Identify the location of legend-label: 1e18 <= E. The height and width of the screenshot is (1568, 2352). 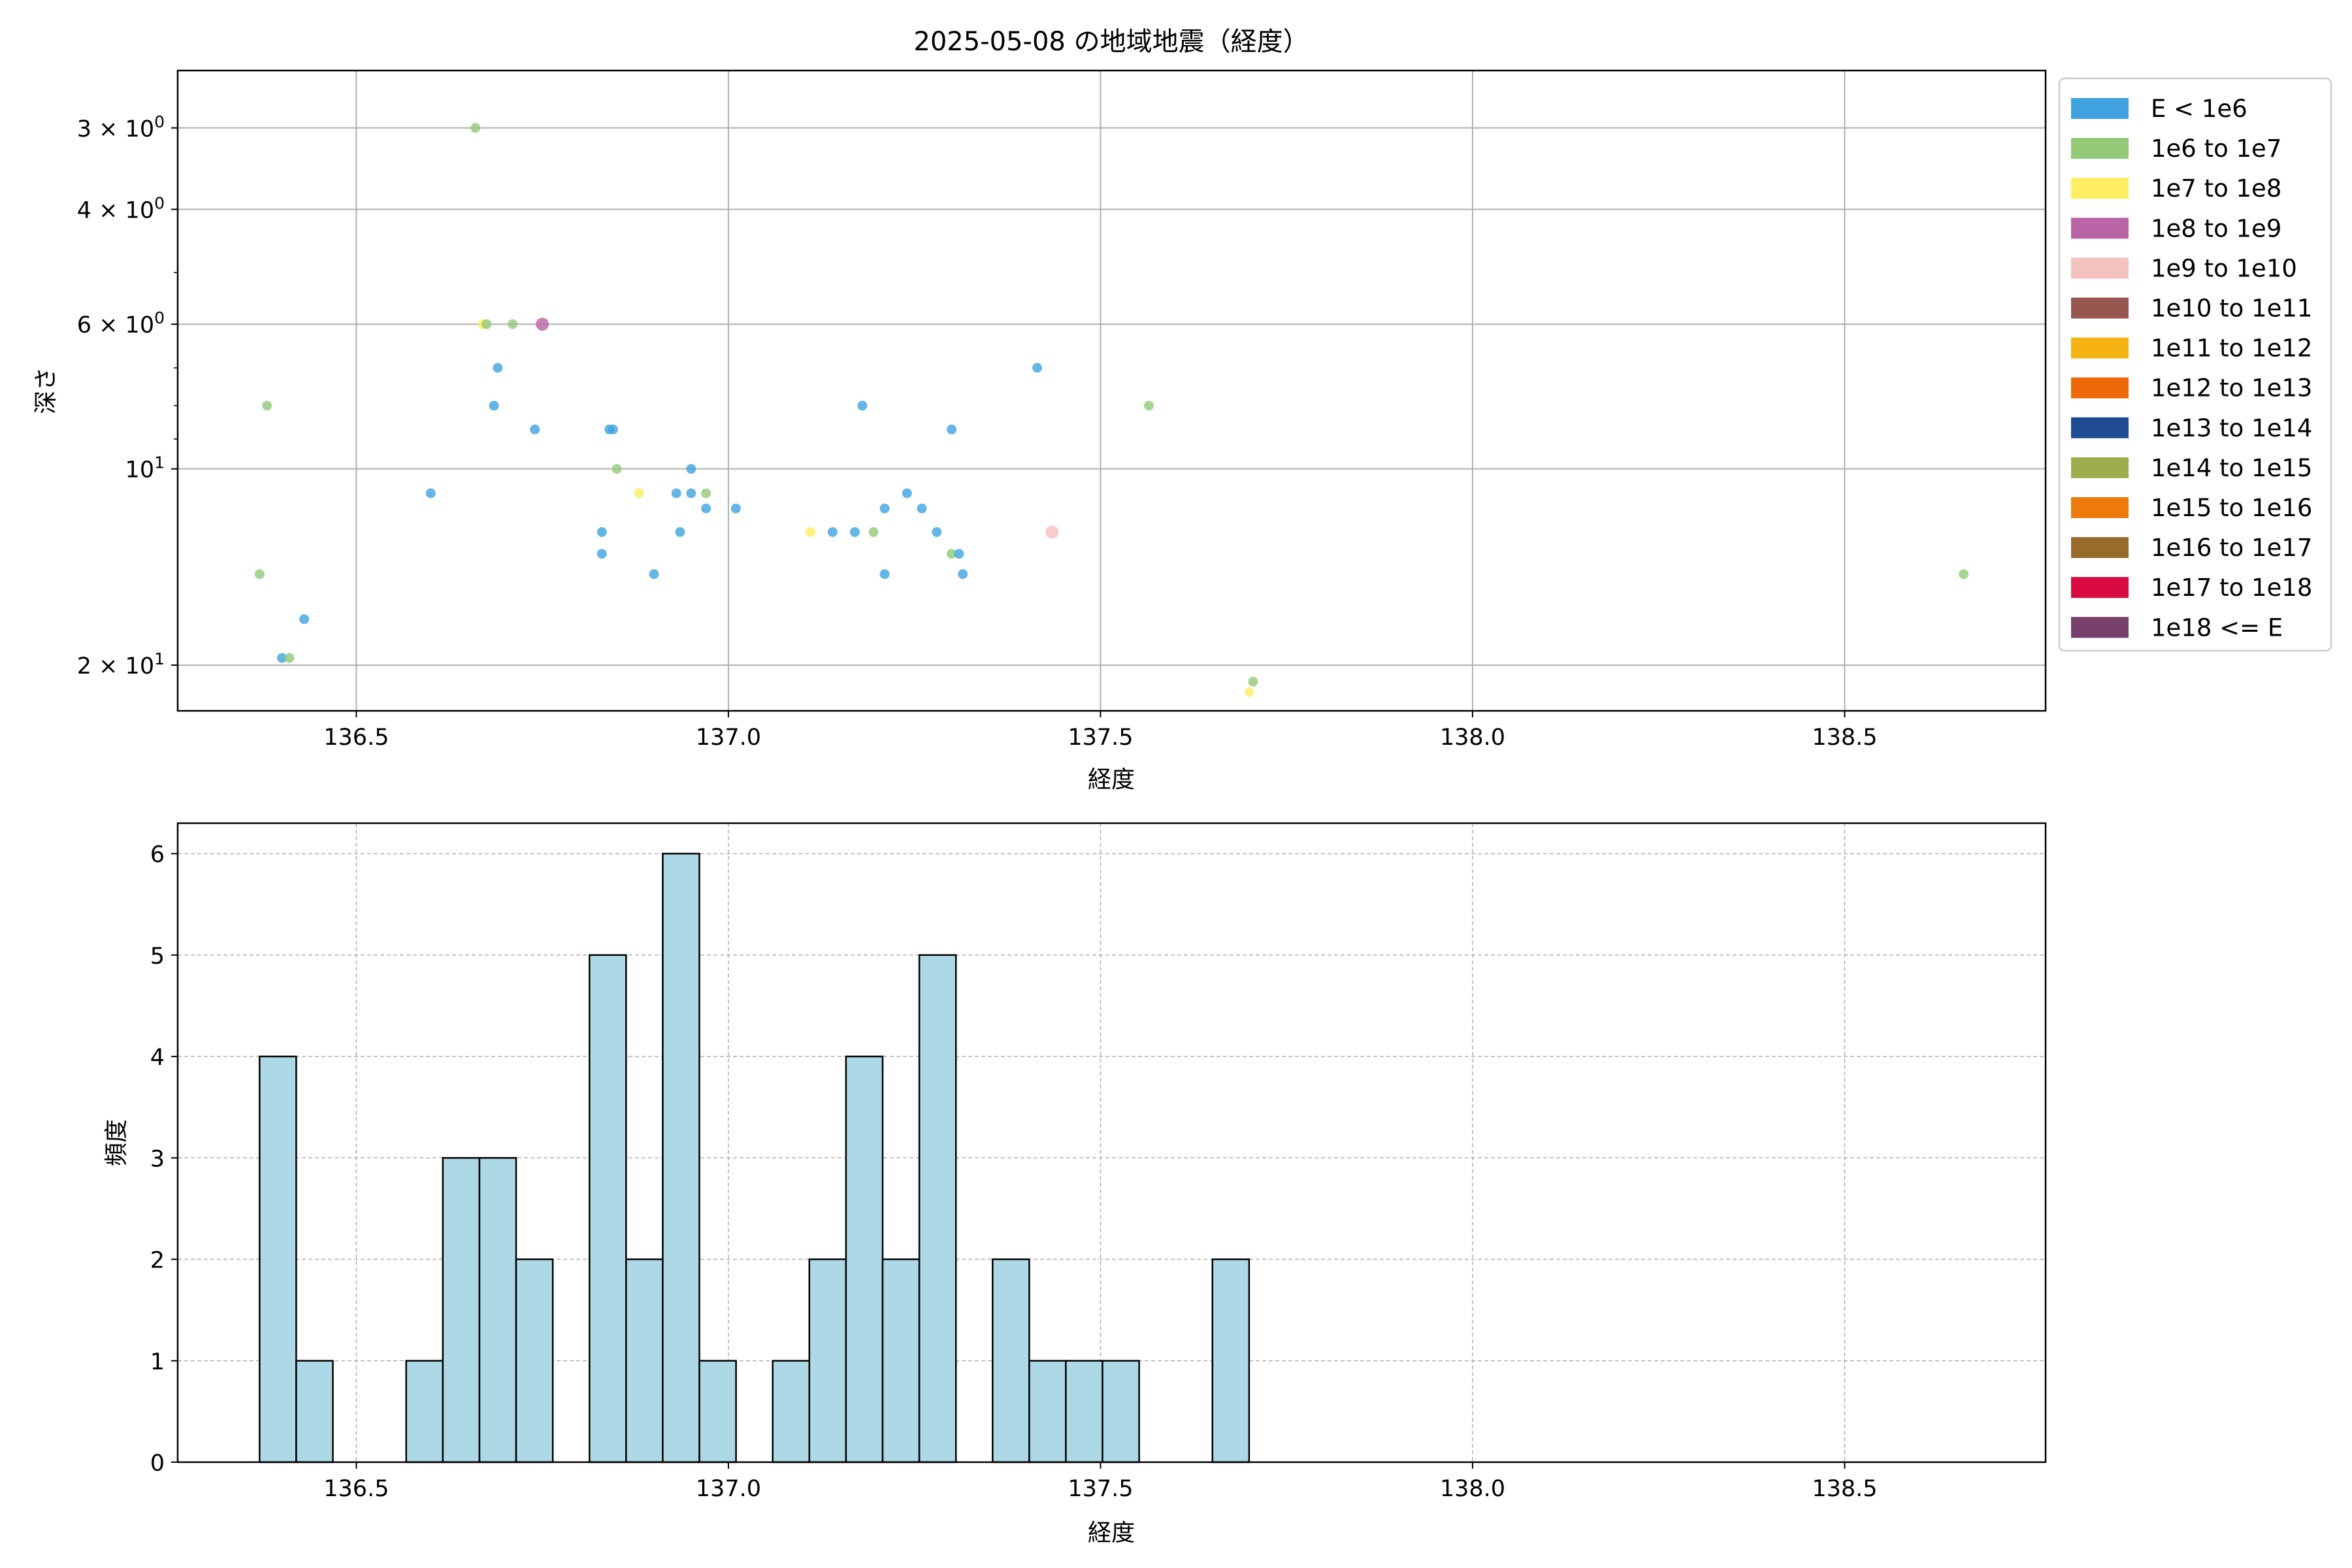
(2217, 627).